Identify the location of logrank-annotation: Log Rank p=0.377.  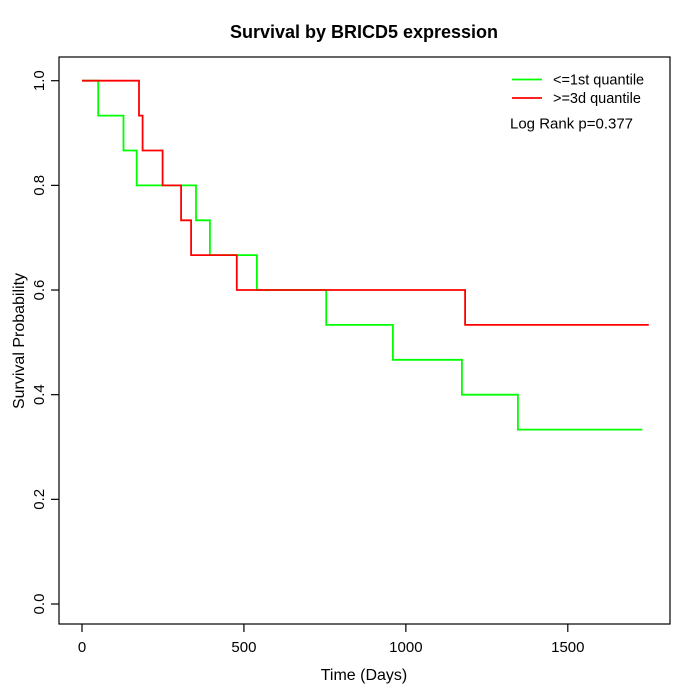
(571, 124).